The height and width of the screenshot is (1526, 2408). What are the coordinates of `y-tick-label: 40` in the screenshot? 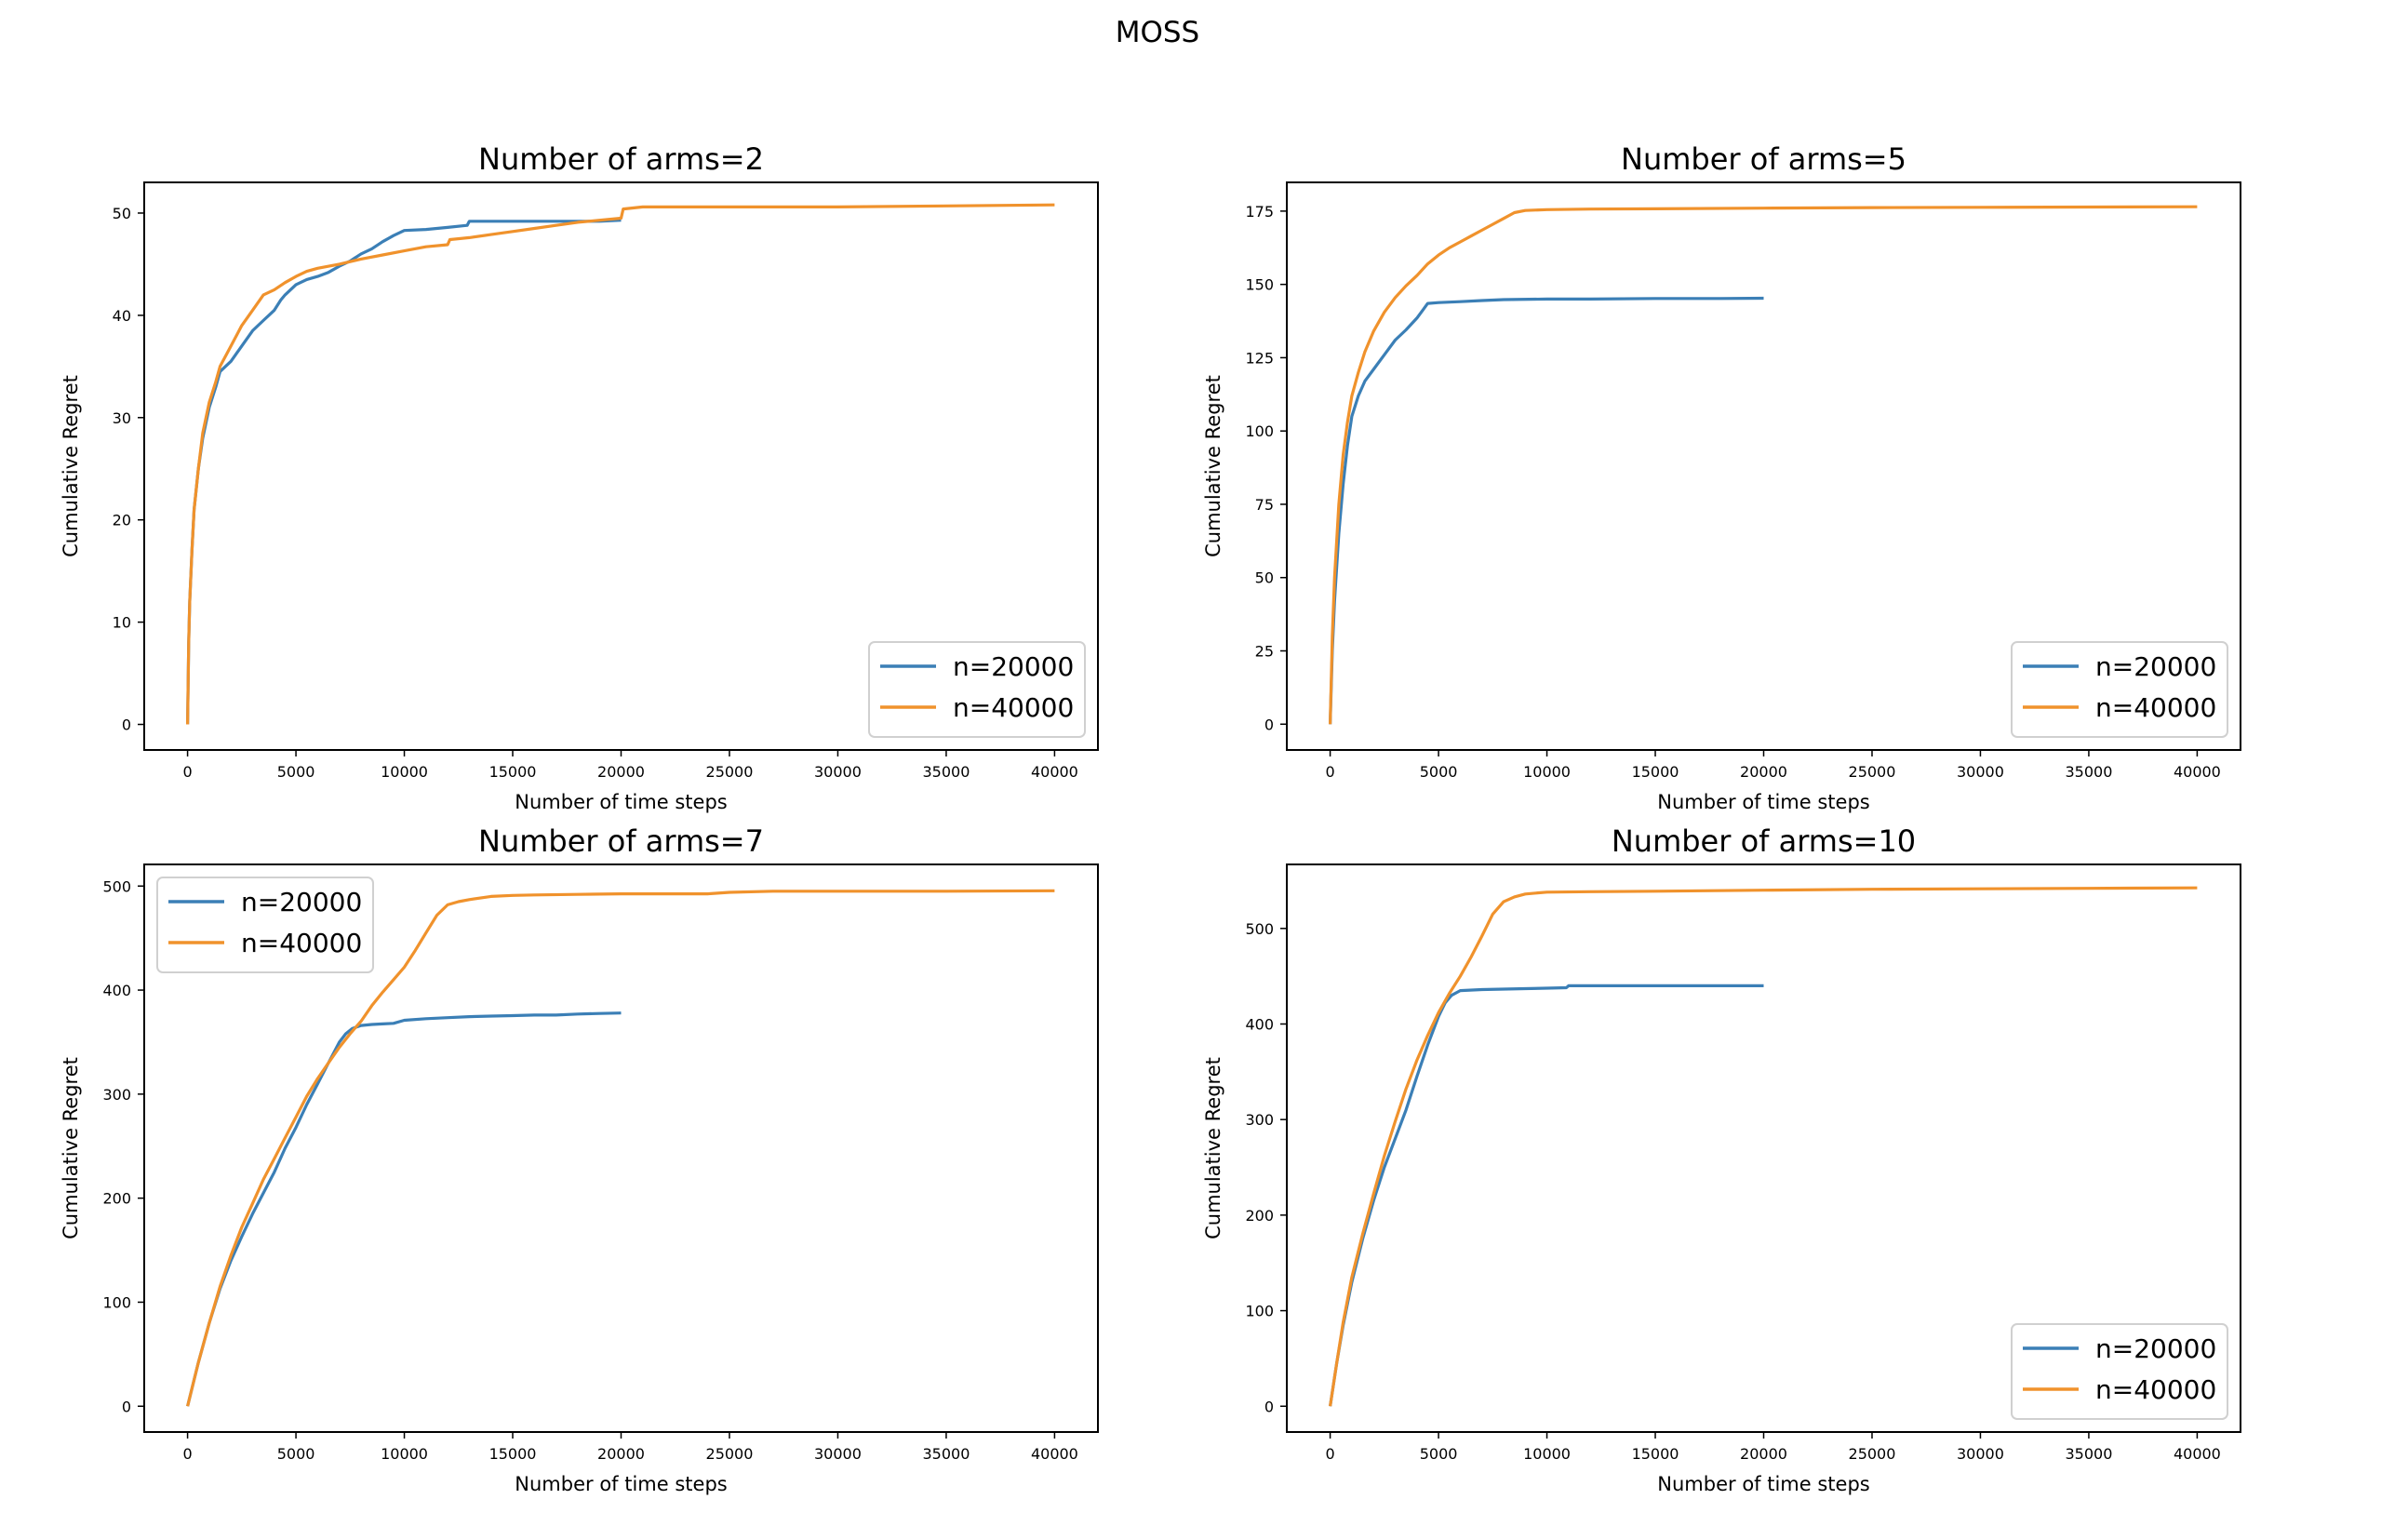 It's located at (122, 316).